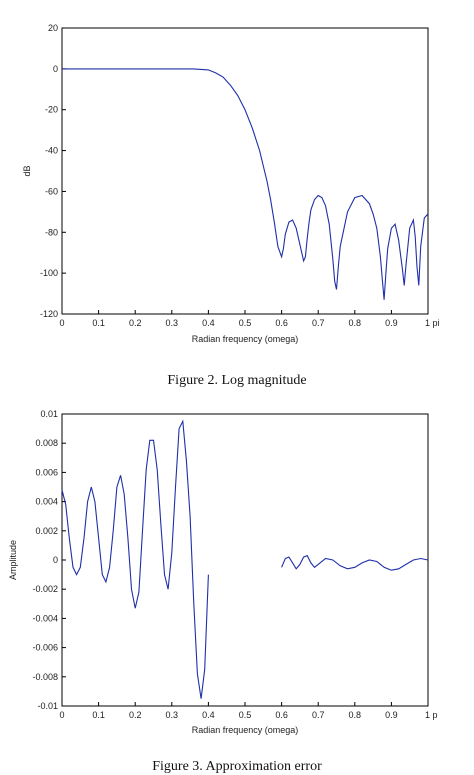 This screenshot has height=775, width=474. What do you see at coordinates (49, 314) in the screenshot?
I see `y-tick-label: -120` at bounding box center [49, 314].